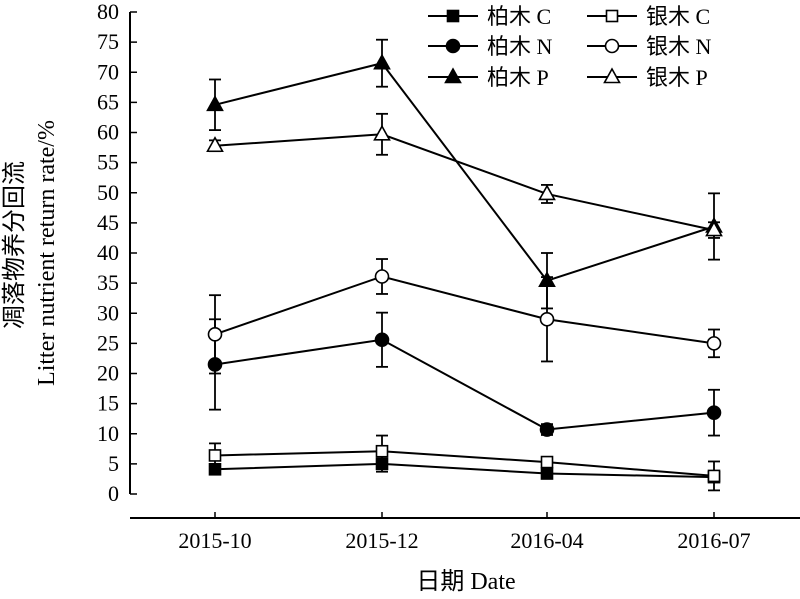  Describe the element at coordinates (381, 540) in the screenshot. I see `x-tick-label: 2015-12` at that location.